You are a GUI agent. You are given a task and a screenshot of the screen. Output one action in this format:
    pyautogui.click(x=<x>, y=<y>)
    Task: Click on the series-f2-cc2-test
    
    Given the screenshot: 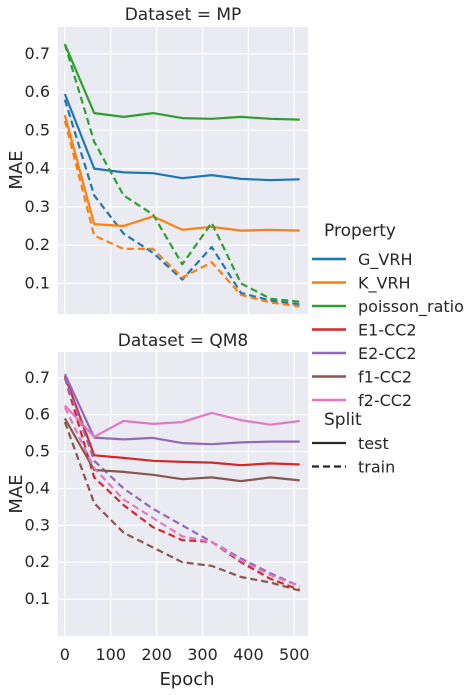 What is the action you would take?
    pyautogui.click(x=182, y=421)
    